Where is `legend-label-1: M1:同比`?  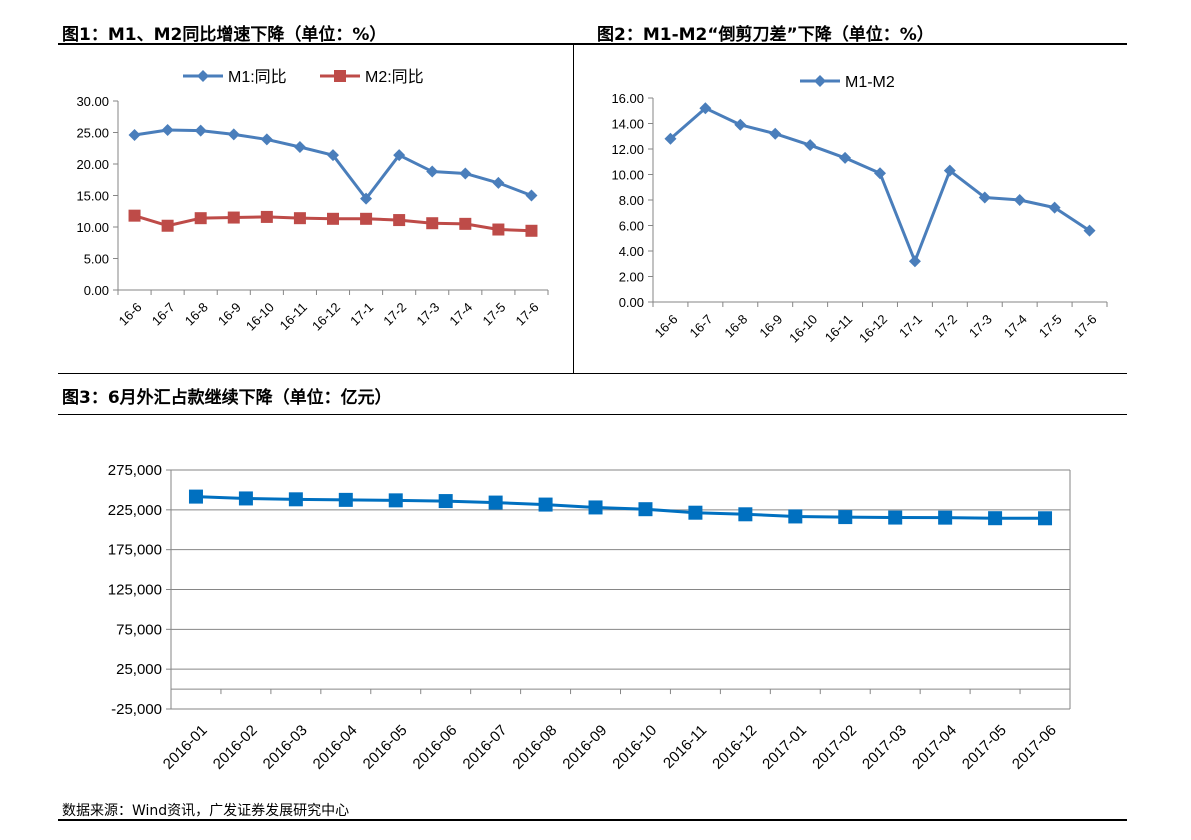 legend-label-1: M1:同比 is located at coordinates (257, 77).